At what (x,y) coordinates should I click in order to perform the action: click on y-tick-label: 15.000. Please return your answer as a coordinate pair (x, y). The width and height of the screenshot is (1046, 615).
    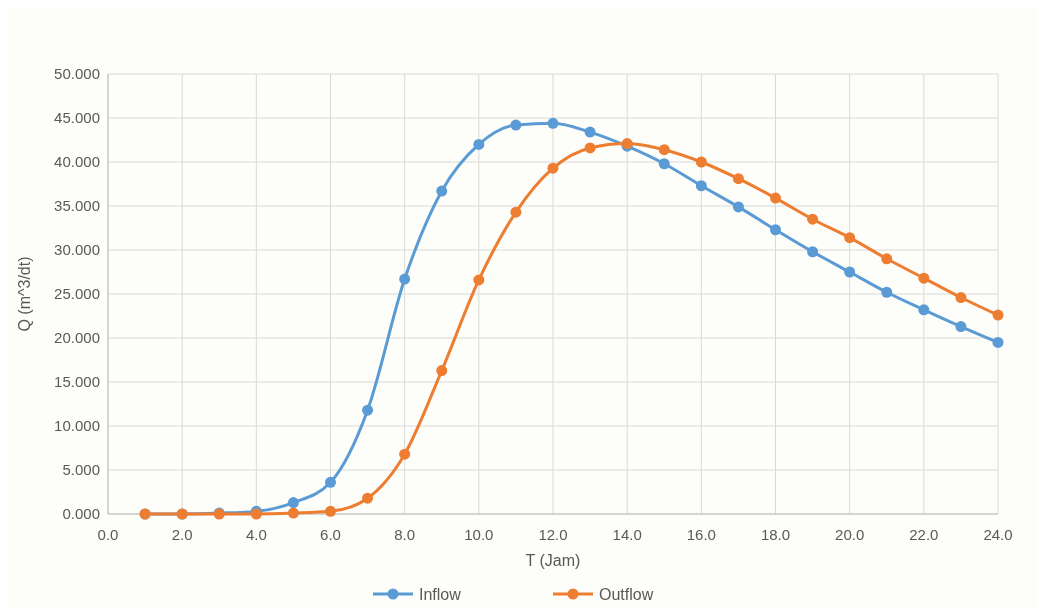
    Looking at the image, I should click on (77, 382).